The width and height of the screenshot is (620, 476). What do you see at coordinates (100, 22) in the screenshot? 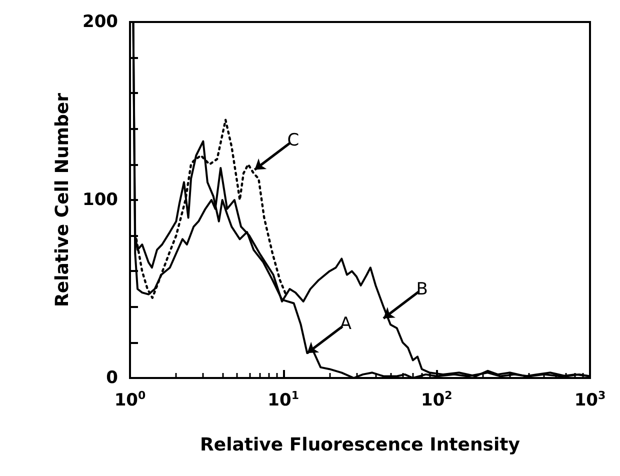
I see `y-tick-label: 200` at bounding box center [100, 22].